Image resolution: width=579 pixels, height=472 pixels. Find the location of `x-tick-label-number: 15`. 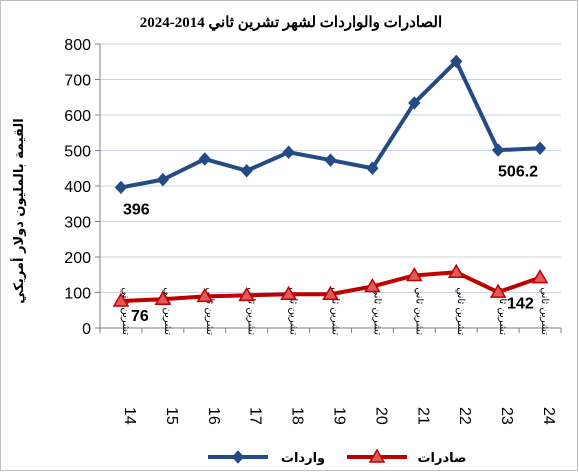

x-tick-label-number: 15 is located at coordinates (171, 416).